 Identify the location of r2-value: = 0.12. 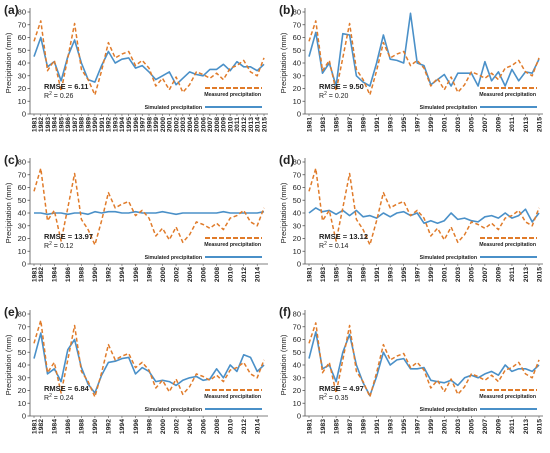
(63, 246).